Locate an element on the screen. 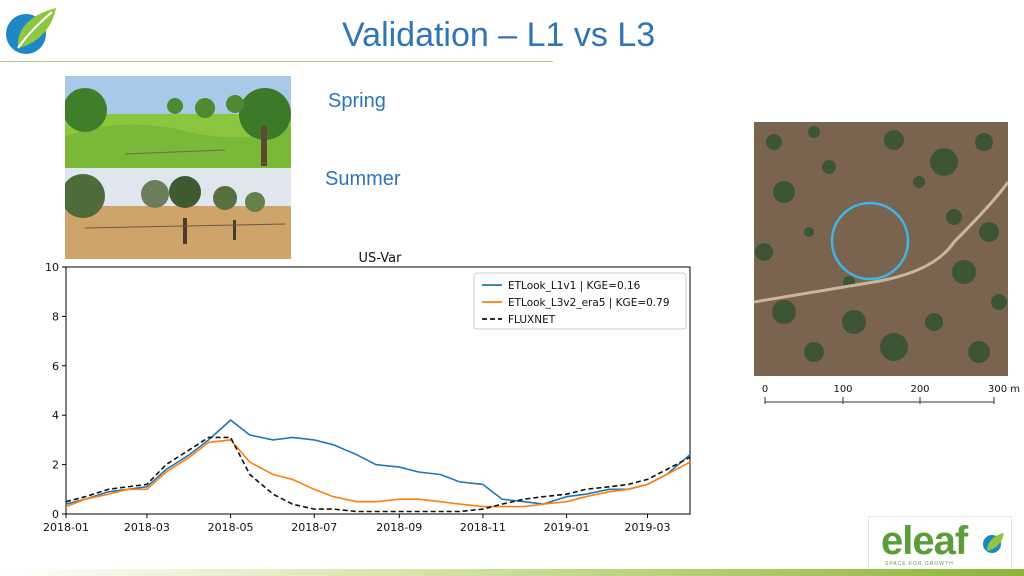 The image size is (1024, 576). x-tick-label: 2018-01 is located at coordinates (66, 527).